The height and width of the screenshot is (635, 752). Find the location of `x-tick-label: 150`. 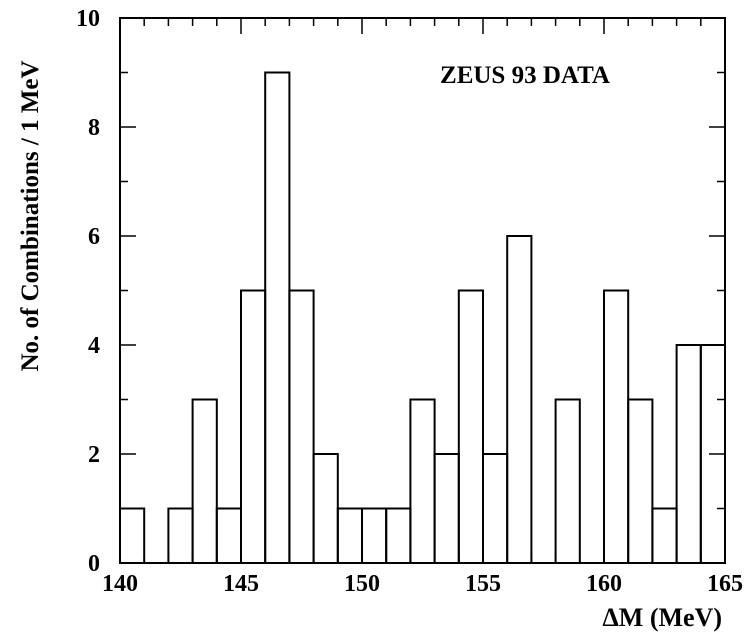

x-tick-label: 150 is located at coordinates (362, 584).